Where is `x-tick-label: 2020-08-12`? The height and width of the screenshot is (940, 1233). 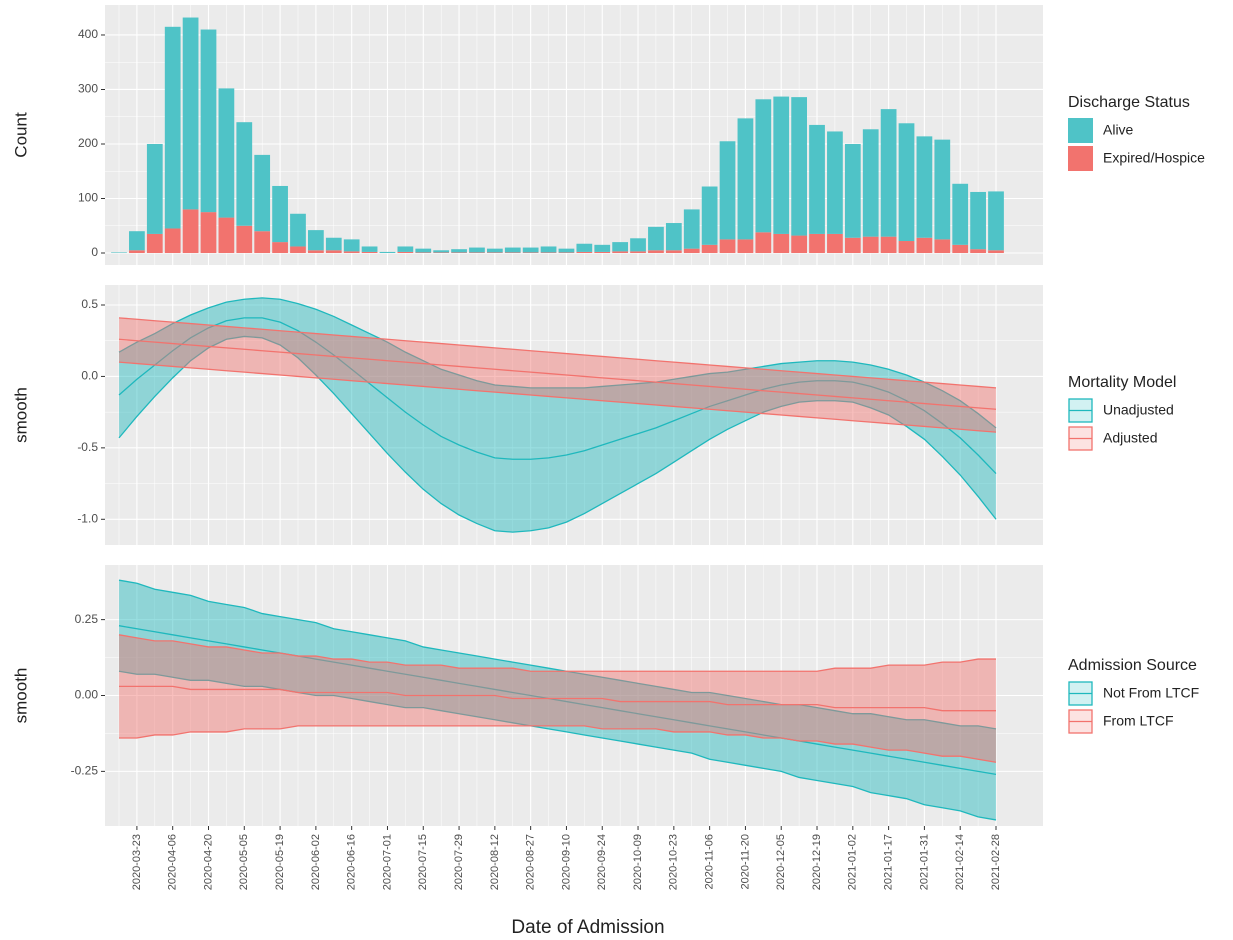
x-tick-label: 2020-08-12 is located at coordinates (495, 862).